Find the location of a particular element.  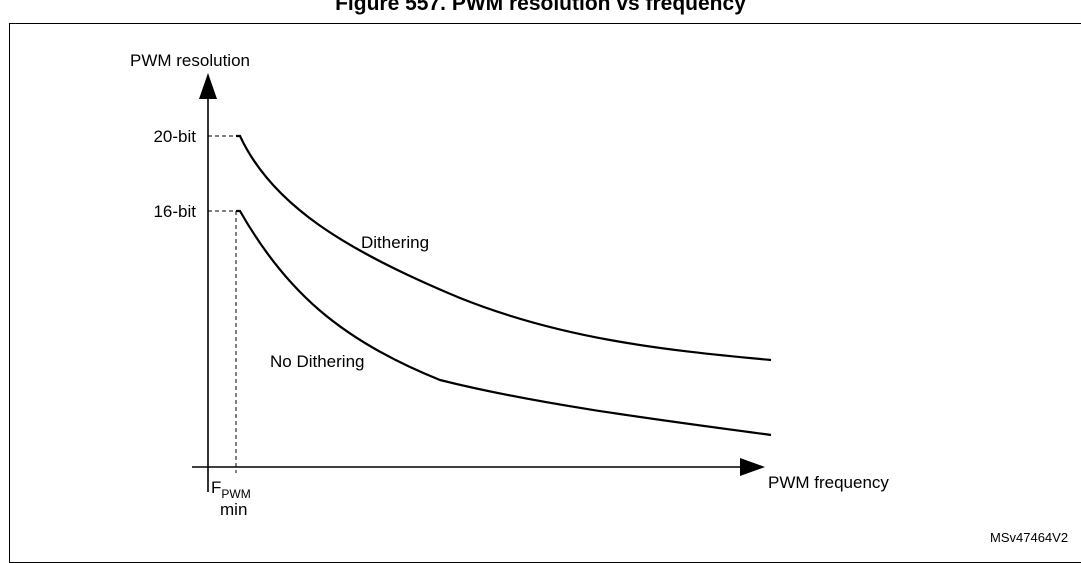

figure-reference: MSv47464V2 is located at coordinates (1029, 537).